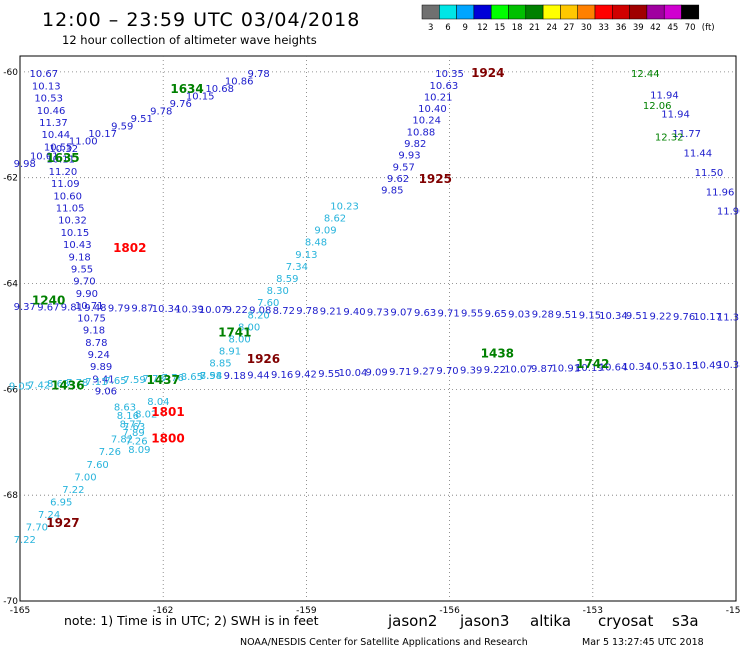 The image size is (740, 650). What do you see at coordinates (675, 115) in the screenshot?
I see `wave-height-value: 11.94` at bounding box center [675, 115].